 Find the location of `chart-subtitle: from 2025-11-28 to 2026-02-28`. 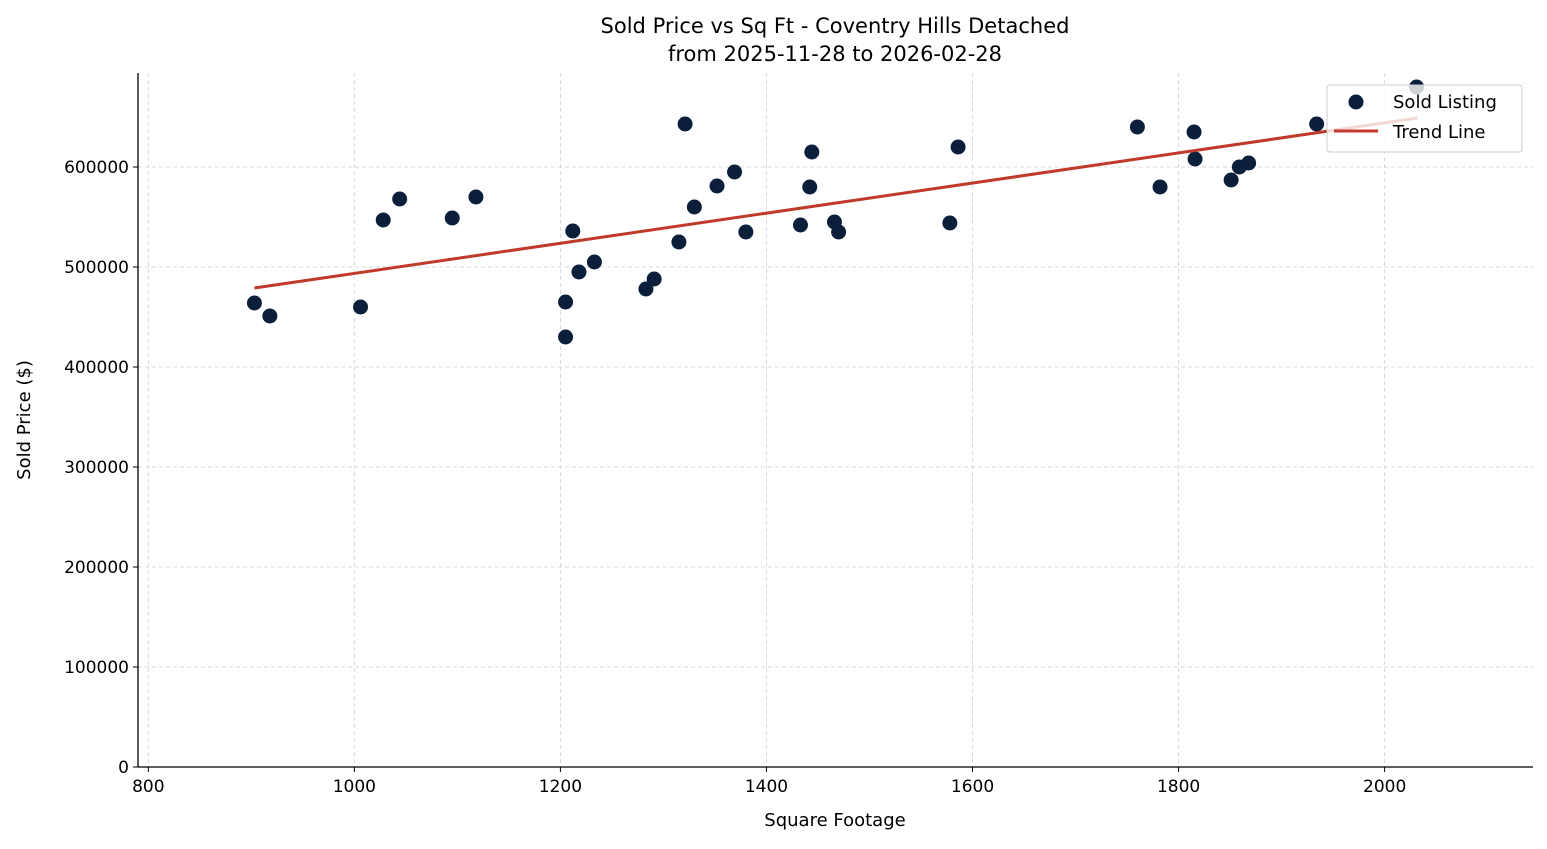

chart-subtitle: from 2025-11-28 to 2026-02-28 is located at coordinates (835, 54).